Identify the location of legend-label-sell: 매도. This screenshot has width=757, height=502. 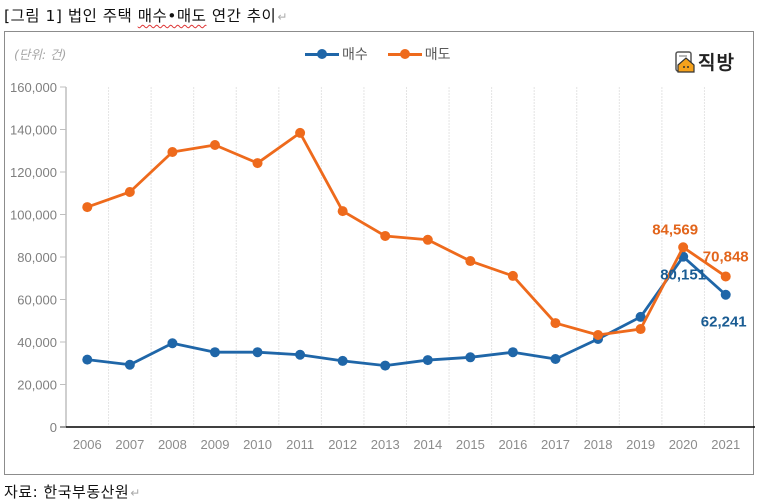
(437, 55).